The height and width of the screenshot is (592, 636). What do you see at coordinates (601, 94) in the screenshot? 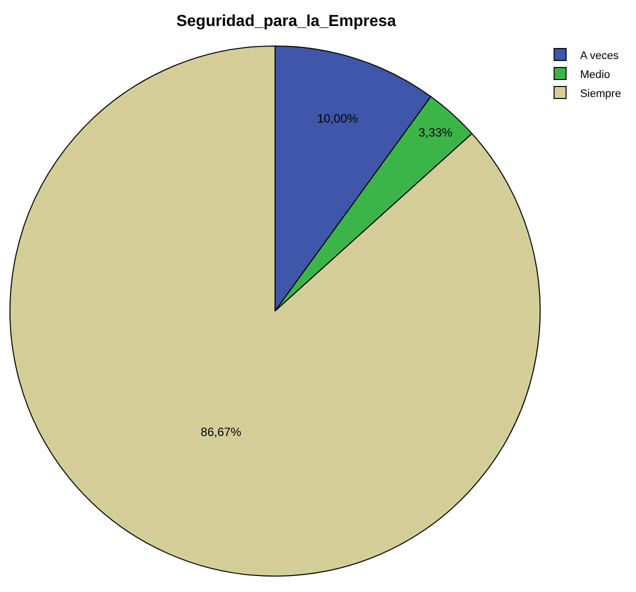
I see `legend-label: Siempre` at bounding box center [601, 94].